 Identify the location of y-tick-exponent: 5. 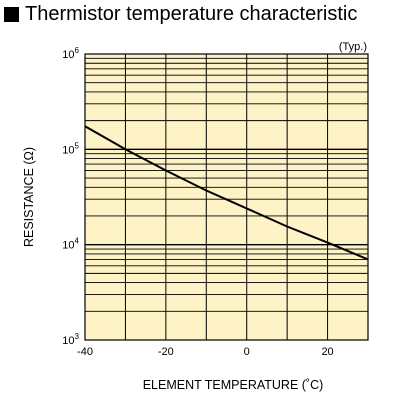
(77, 145).